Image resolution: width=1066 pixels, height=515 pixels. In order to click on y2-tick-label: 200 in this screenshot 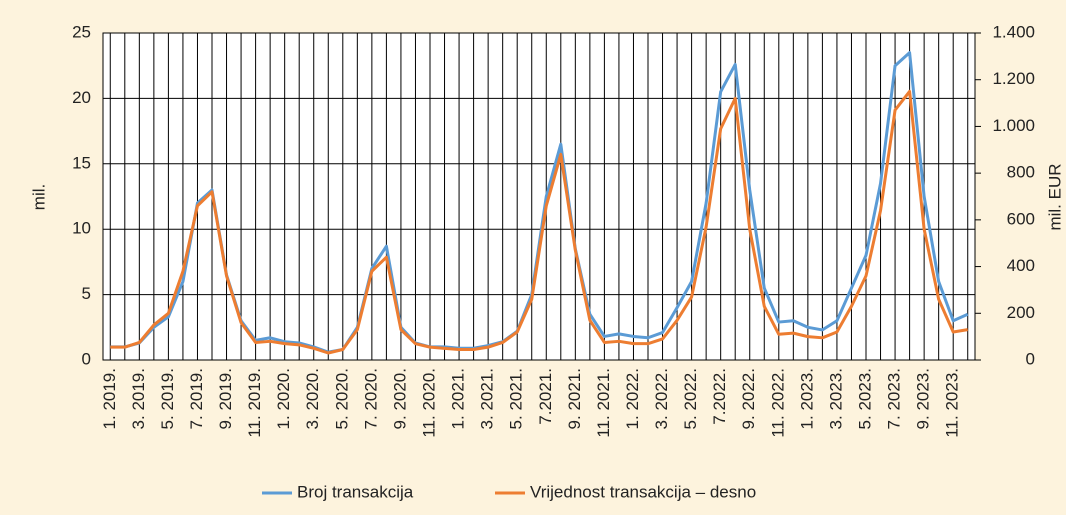, I will do `click(1021, 312)`.